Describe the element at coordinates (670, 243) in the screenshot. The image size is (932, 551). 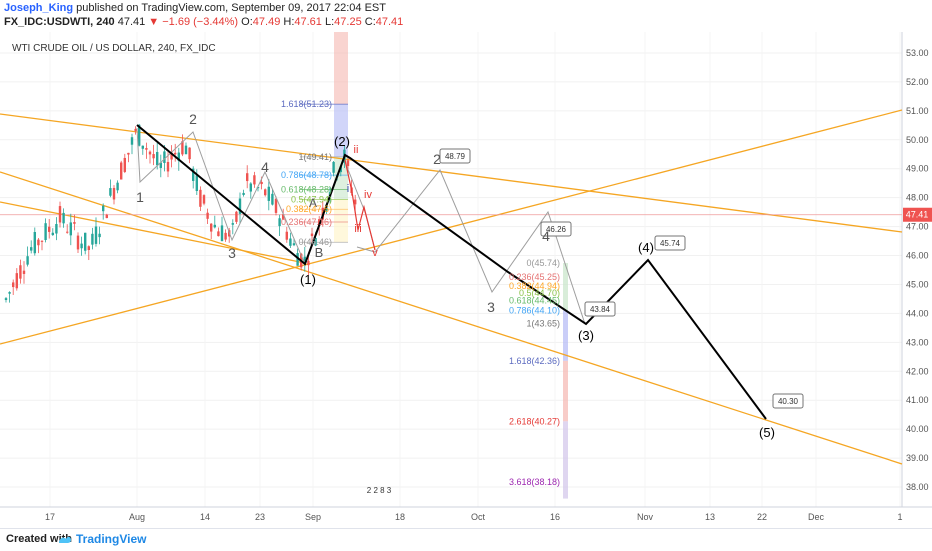
I see `target-value: 45.74` at that location.